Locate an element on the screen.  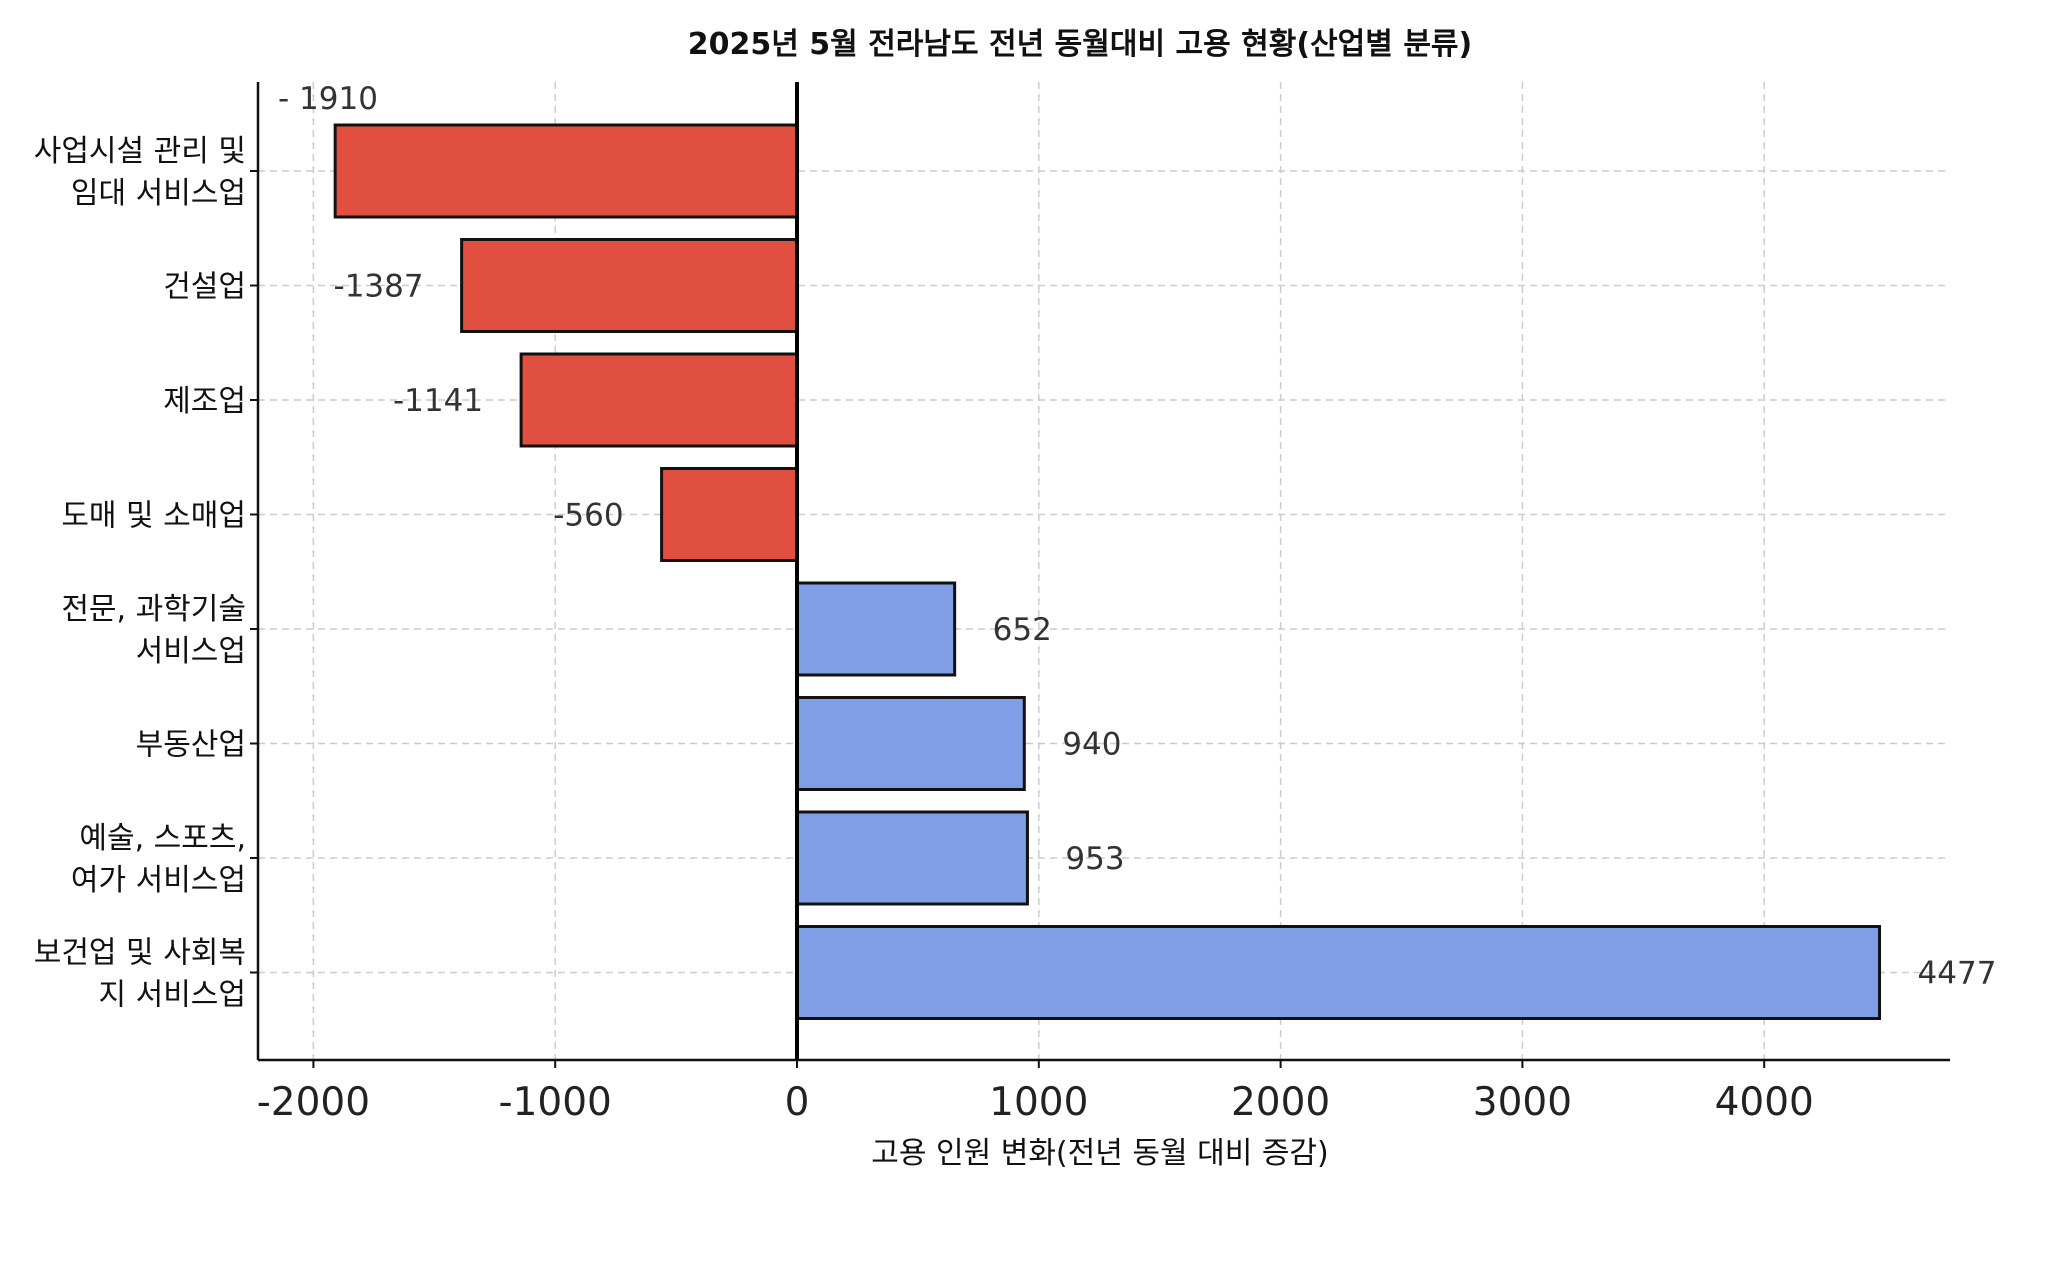
x-tick-label: 1000 is located at coordinates (1038, 1102).